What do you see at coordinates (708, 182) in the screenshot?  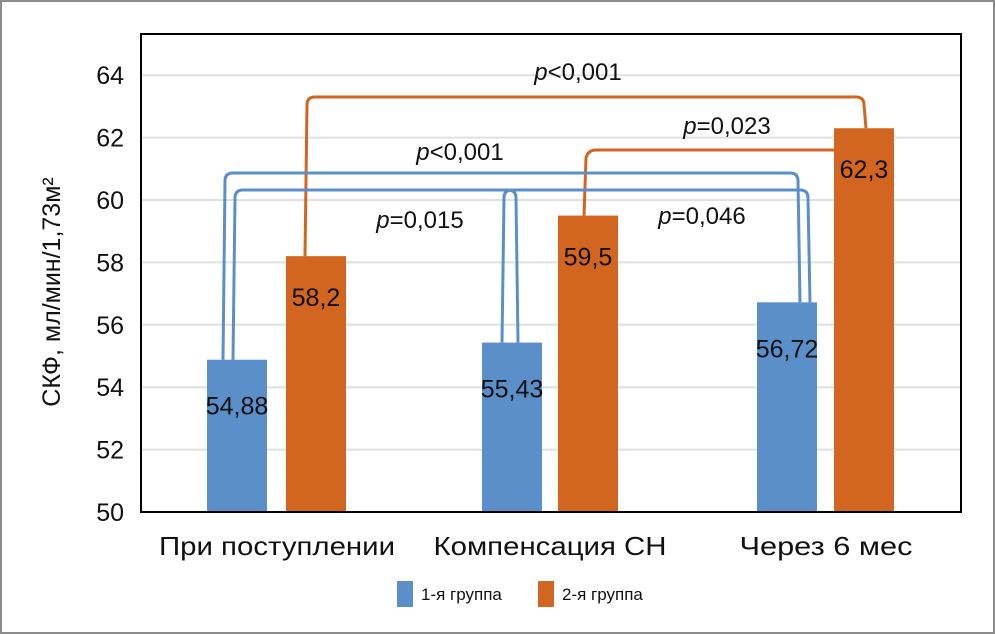 I see `bracket-group2-compensation-6mo` at bounding box center [708, 182].